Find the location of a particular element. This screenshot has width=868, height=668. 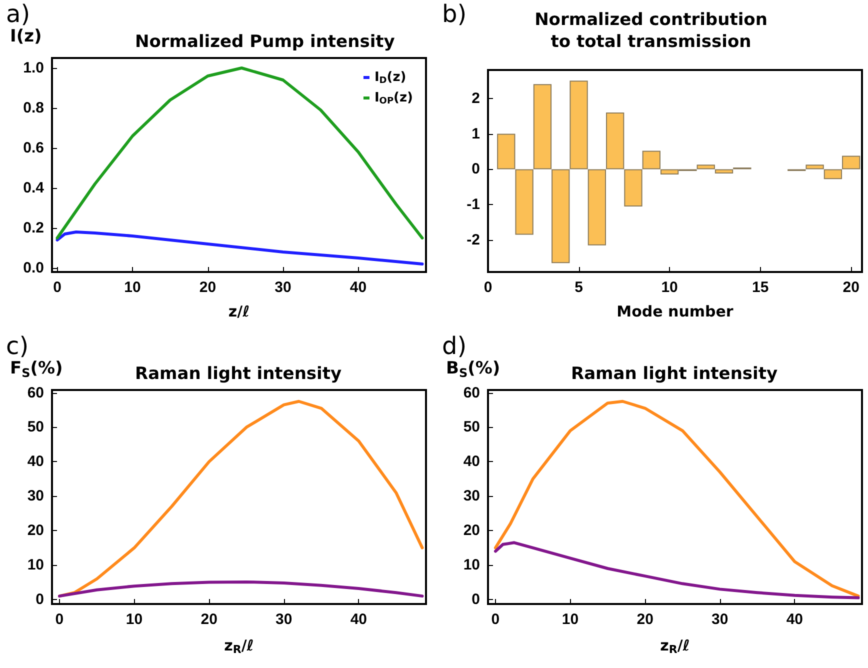

text: a) is located at coordinates (18, 14).